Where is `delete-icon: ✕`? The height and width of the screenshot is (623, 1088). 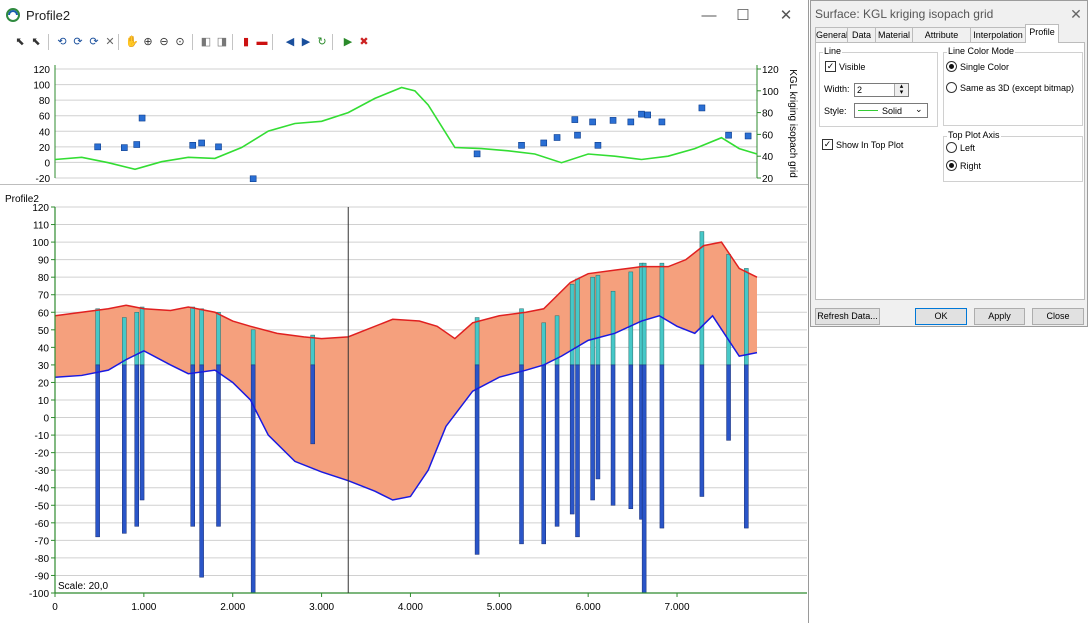 delete-icon: ✕ is located at coordinates (110, 42).